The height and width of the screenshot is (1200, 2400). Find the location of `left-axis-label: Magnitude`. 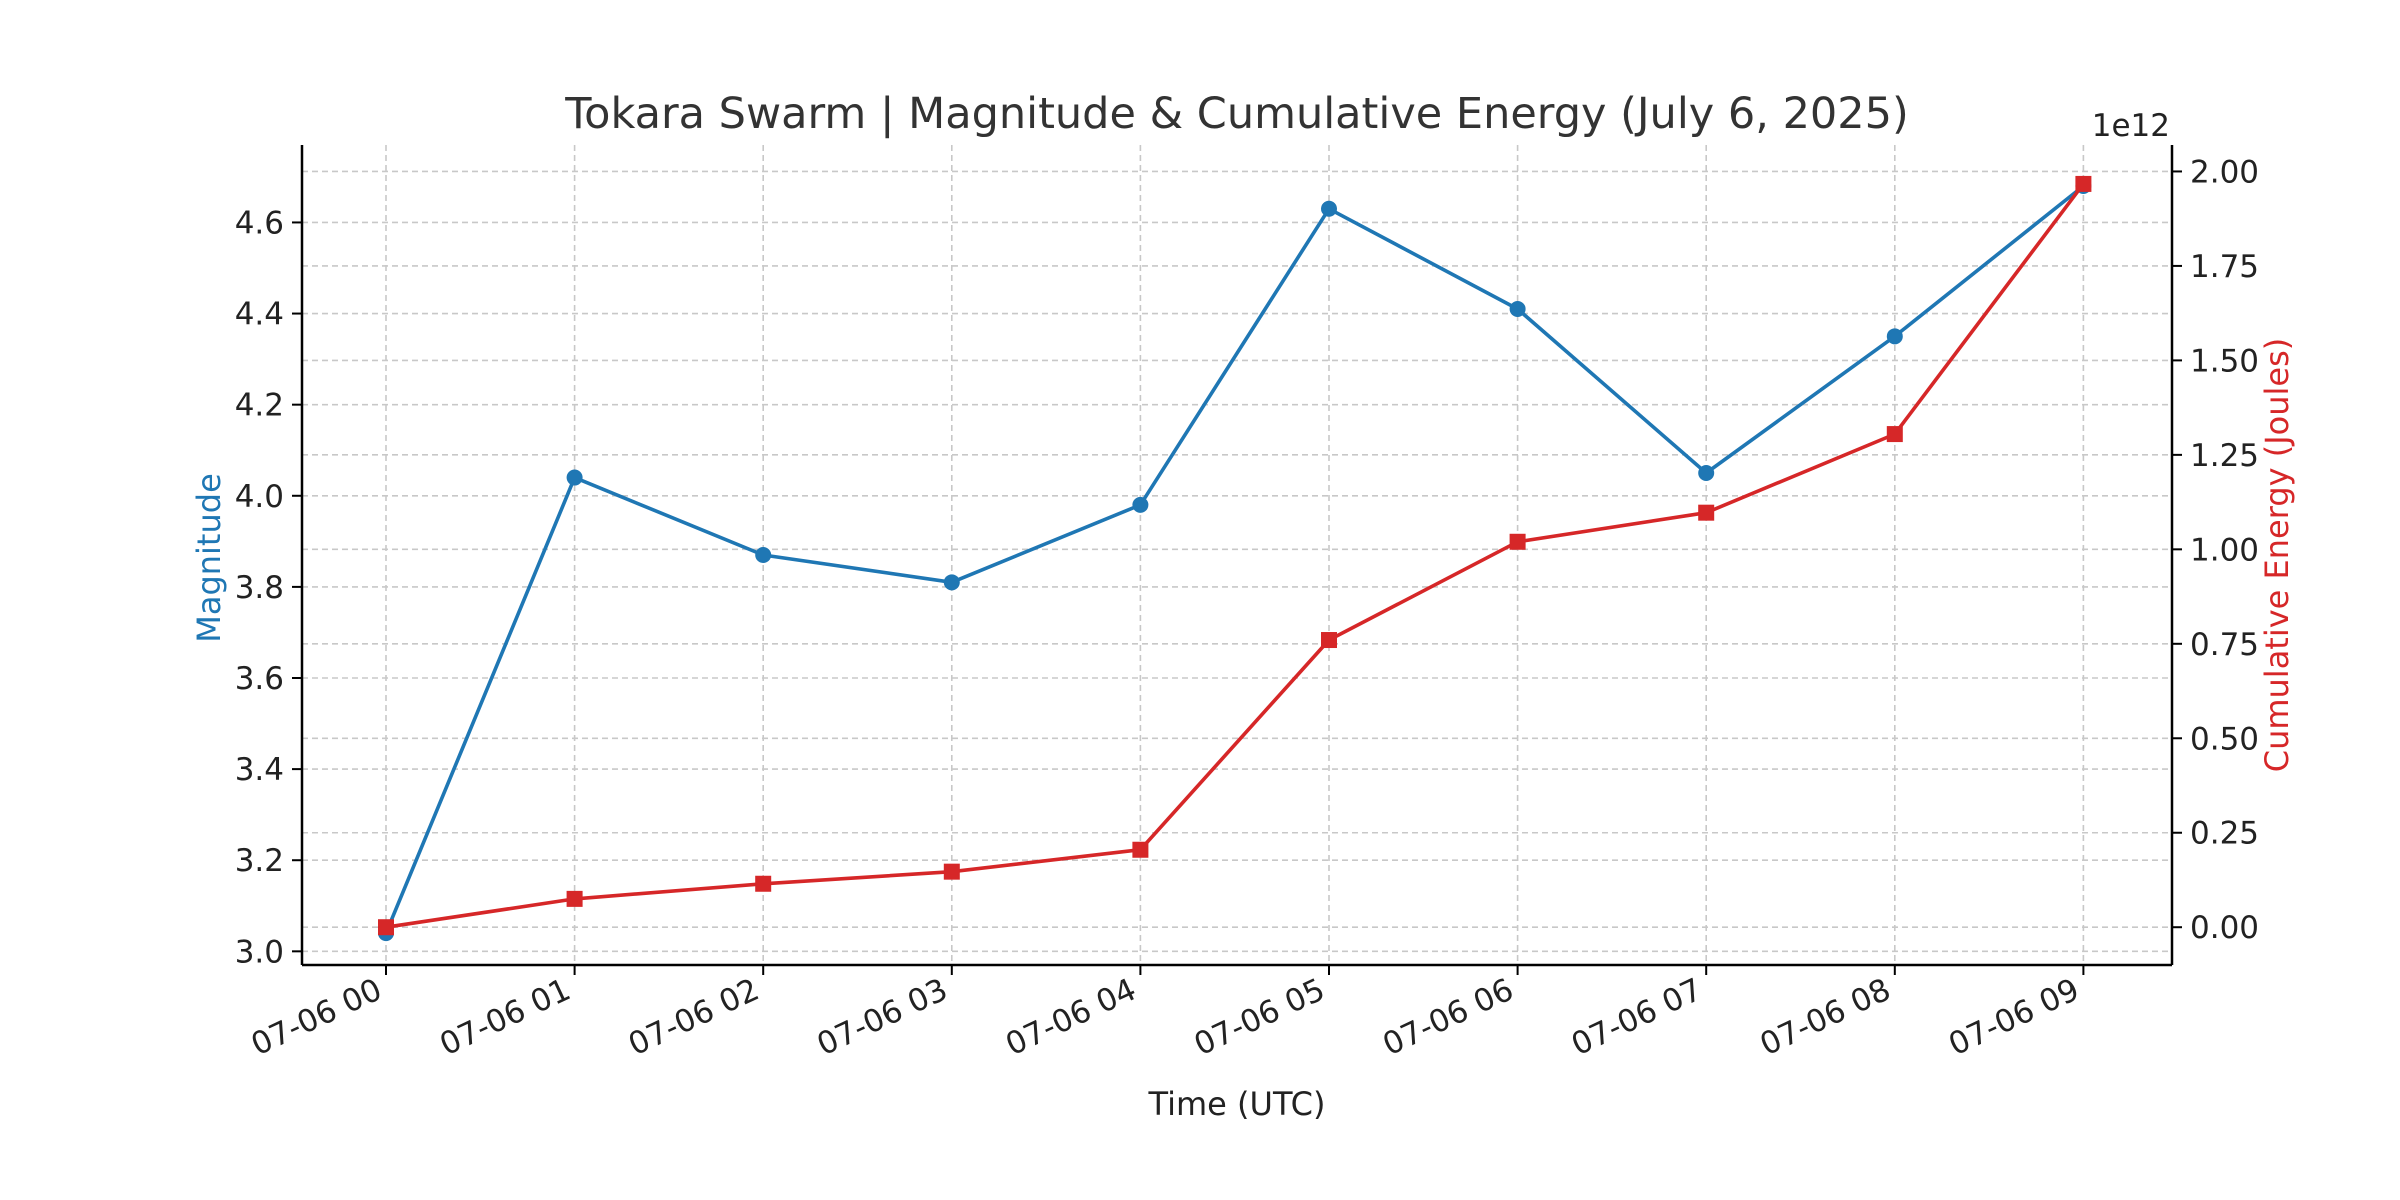

left-axis-label: Magnitude is located at coordinates (209, 558).